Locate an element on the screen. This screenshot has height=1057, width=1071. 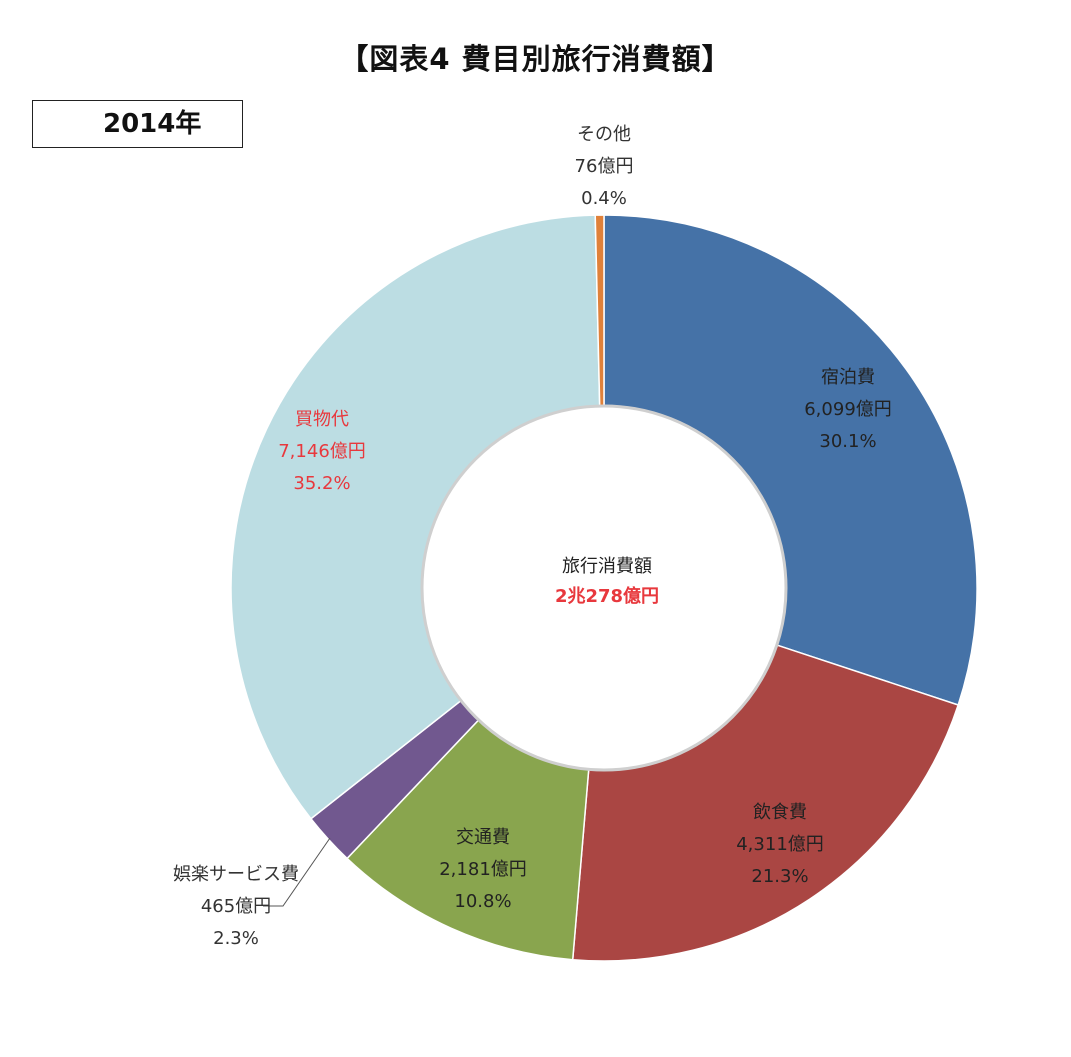
slice-percent-label-1: 30.1% is located at coordinates (847, 441).